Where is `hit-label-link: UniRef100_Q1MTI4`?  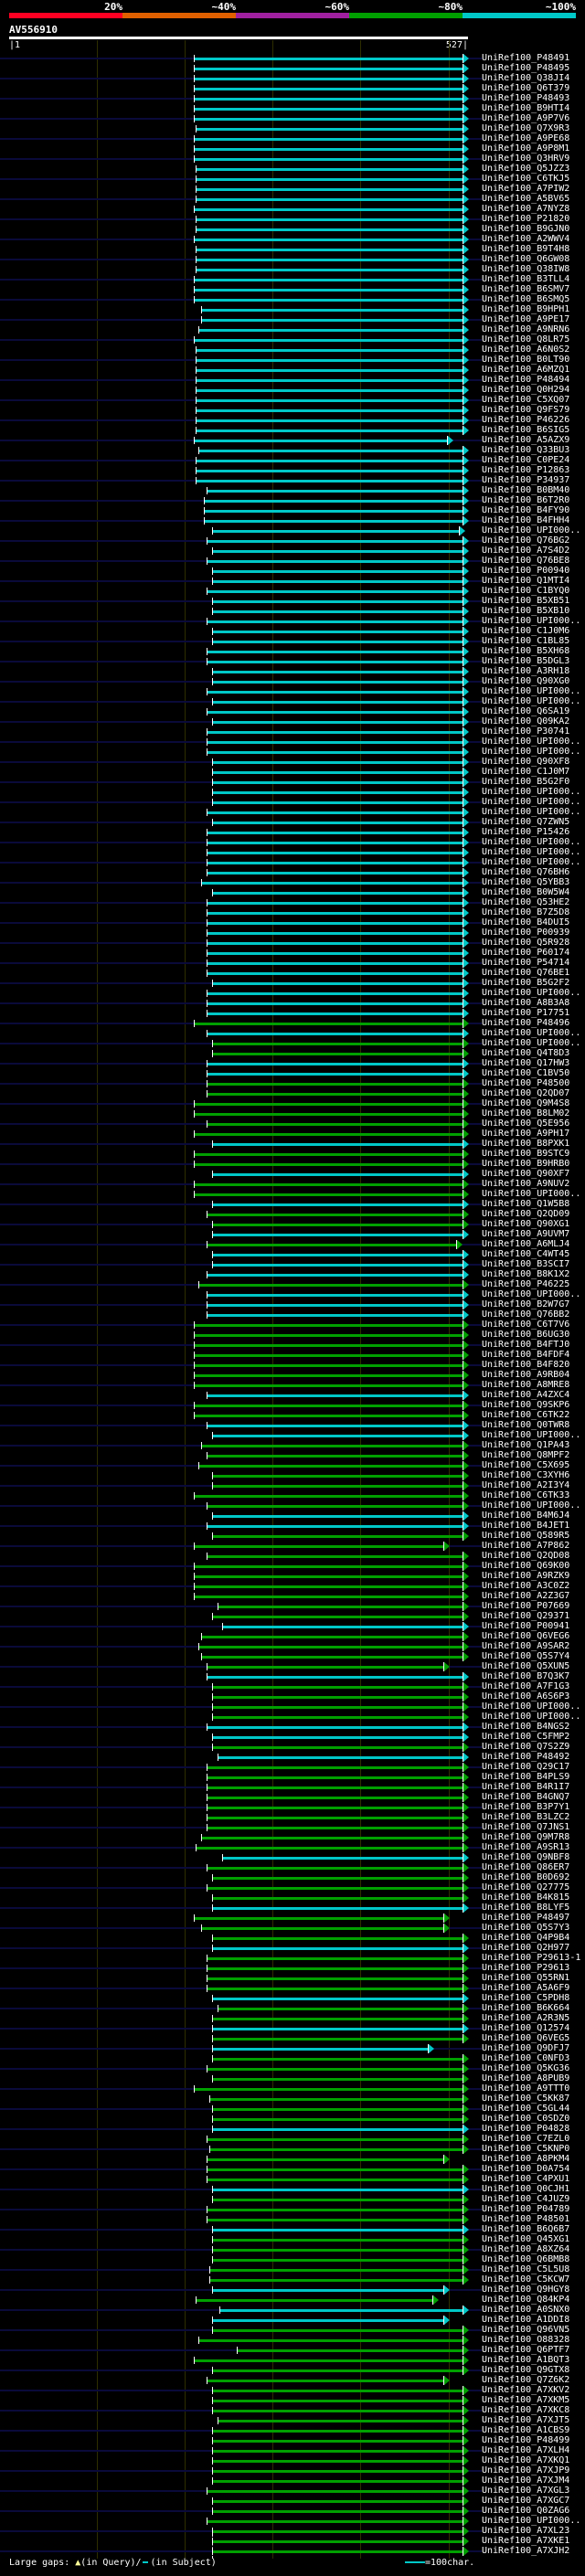 hit-label-link: UniRef100_Q1MTI4 is located at coordinates (526, 581).